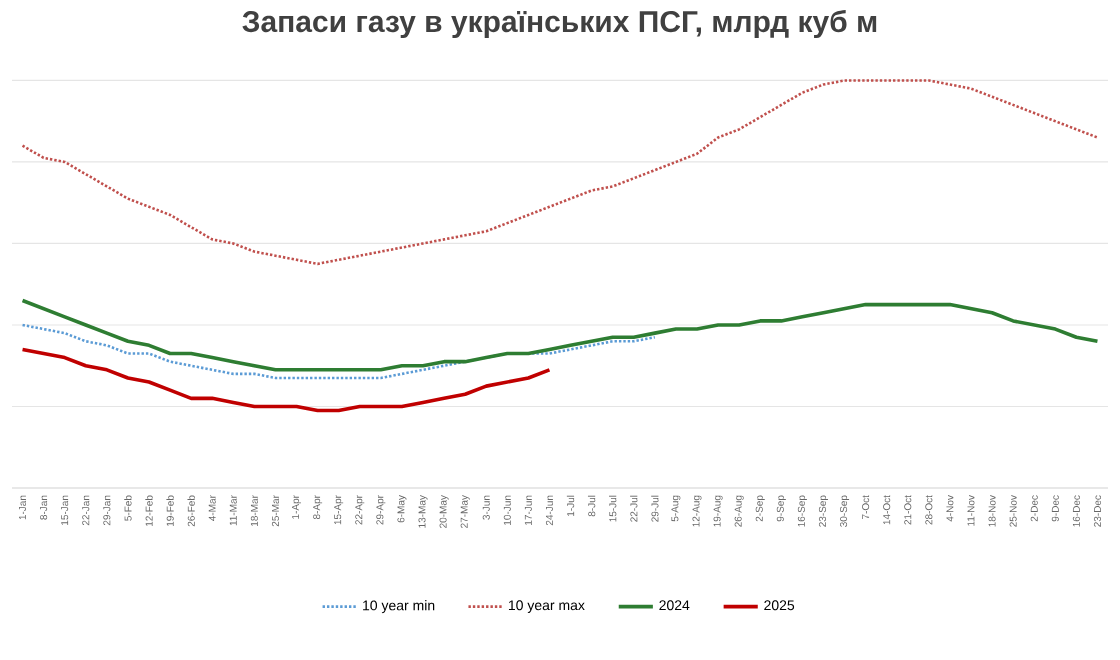  Describe the element at coordinates (559, 24) in the screenshot. I see `chart-title: Запаси газу в українських ПСГ, млрд куб м` at that location.